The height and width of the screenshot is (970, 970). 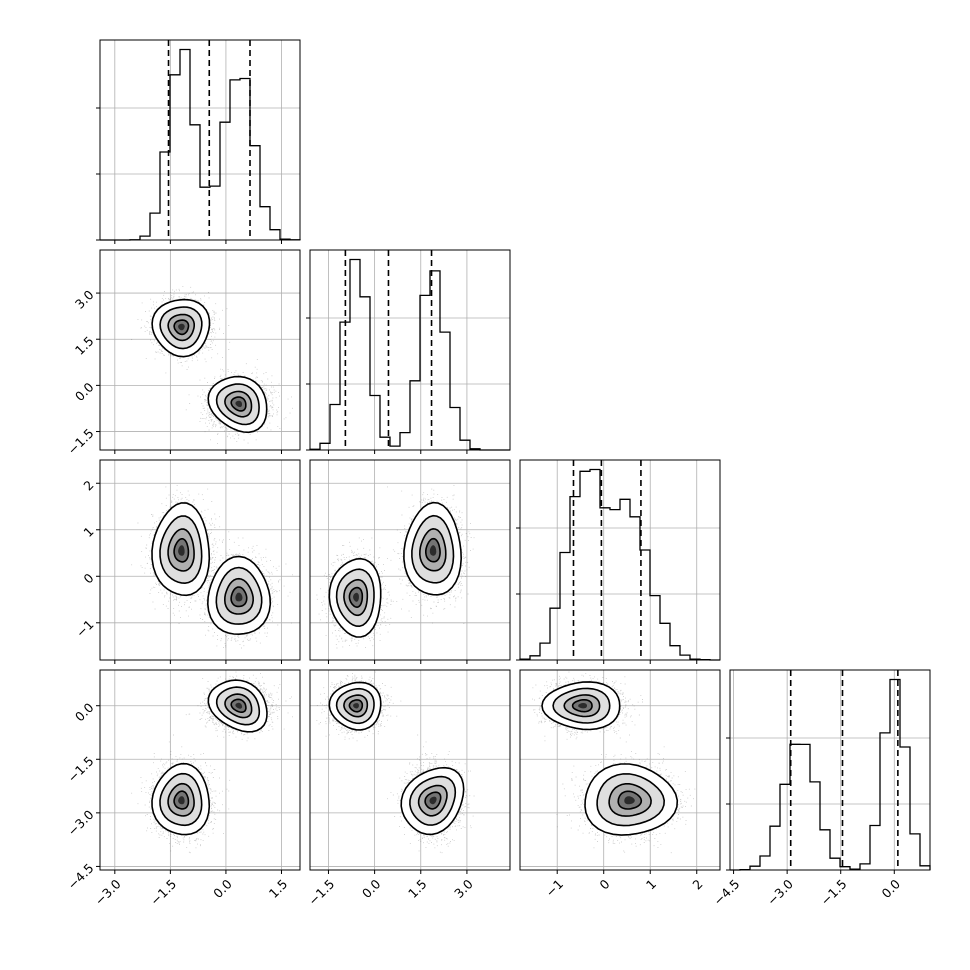 What do you see at coordinates (85, 629) in the screenshot?
I see `y-tick-label: −1` at bounding box center [85, 629].